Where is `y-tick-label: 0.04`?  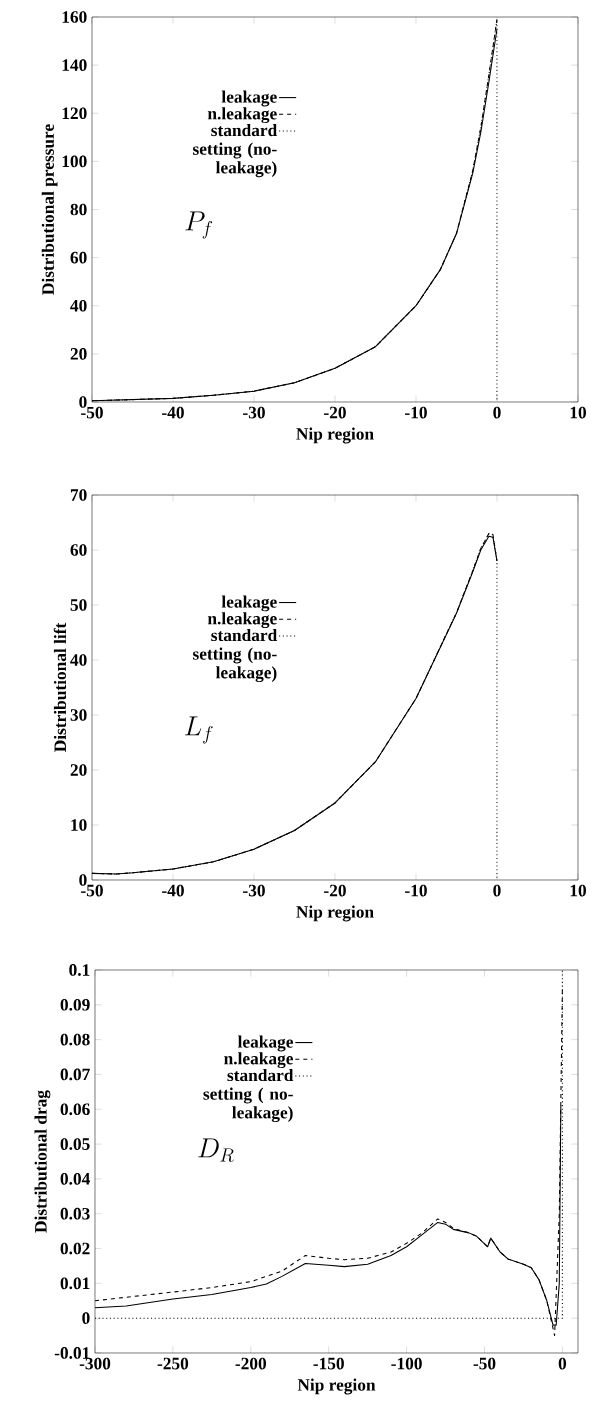 y-tick-label: 0.04 is located at coordinates (75, 1179).